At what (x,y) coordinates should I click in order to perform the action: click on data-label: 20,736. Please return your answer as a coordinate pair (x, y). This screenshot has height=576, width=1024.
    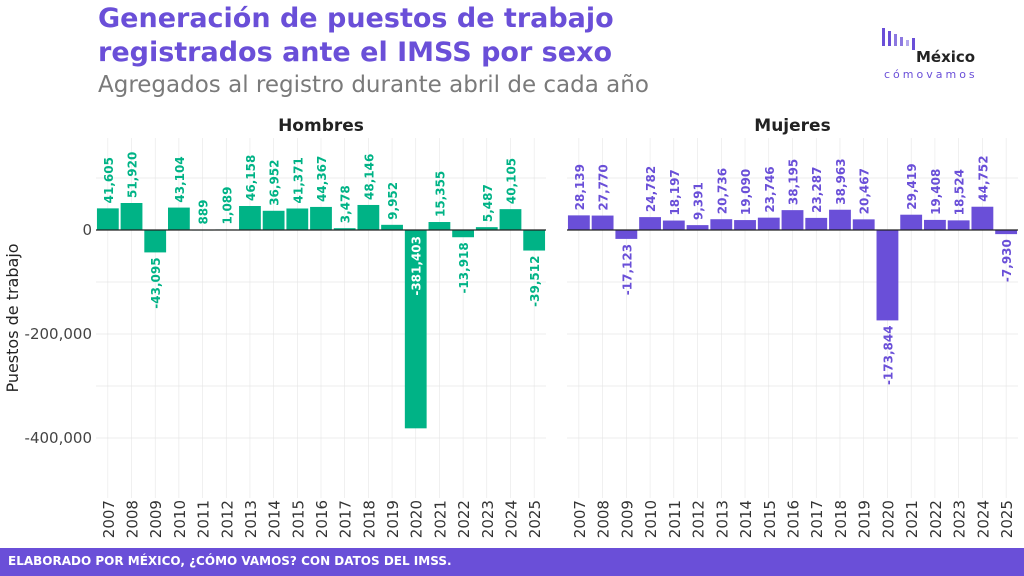
    Looking at the image, I should click on (722, 191).